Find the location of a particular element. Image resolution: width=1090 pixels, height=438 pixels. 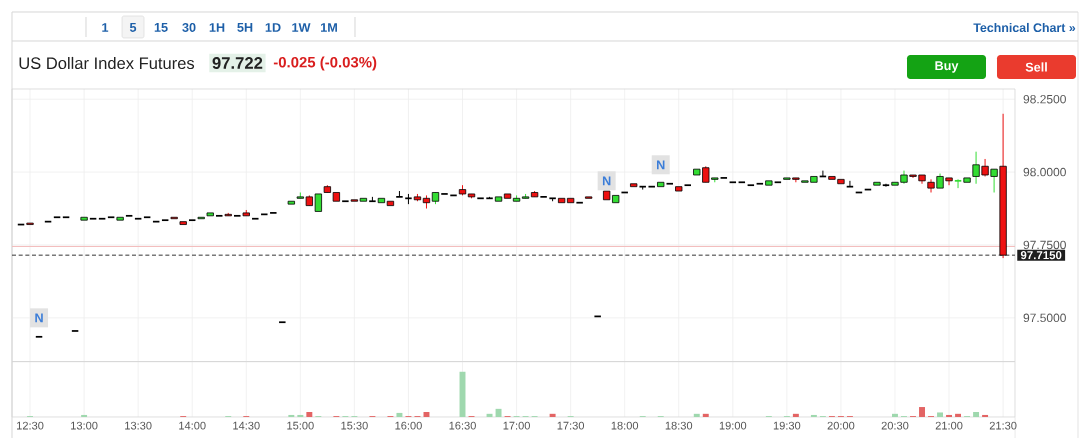

text: Technical Chart » is located at coordinates (1024, 27).